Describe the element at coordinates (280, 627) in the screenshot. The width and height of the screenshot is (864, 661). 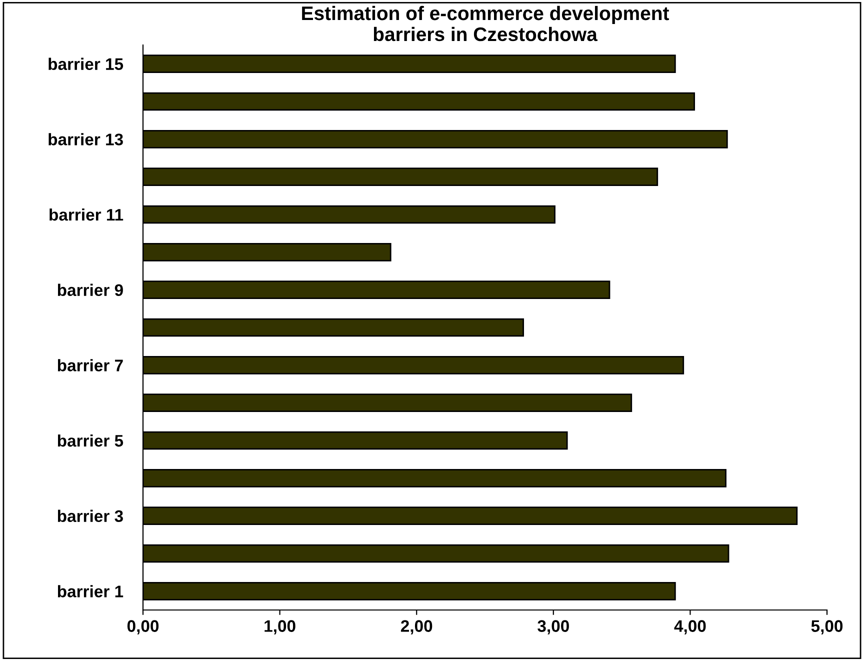
I see `x-tick-label: 1,00` at that location.